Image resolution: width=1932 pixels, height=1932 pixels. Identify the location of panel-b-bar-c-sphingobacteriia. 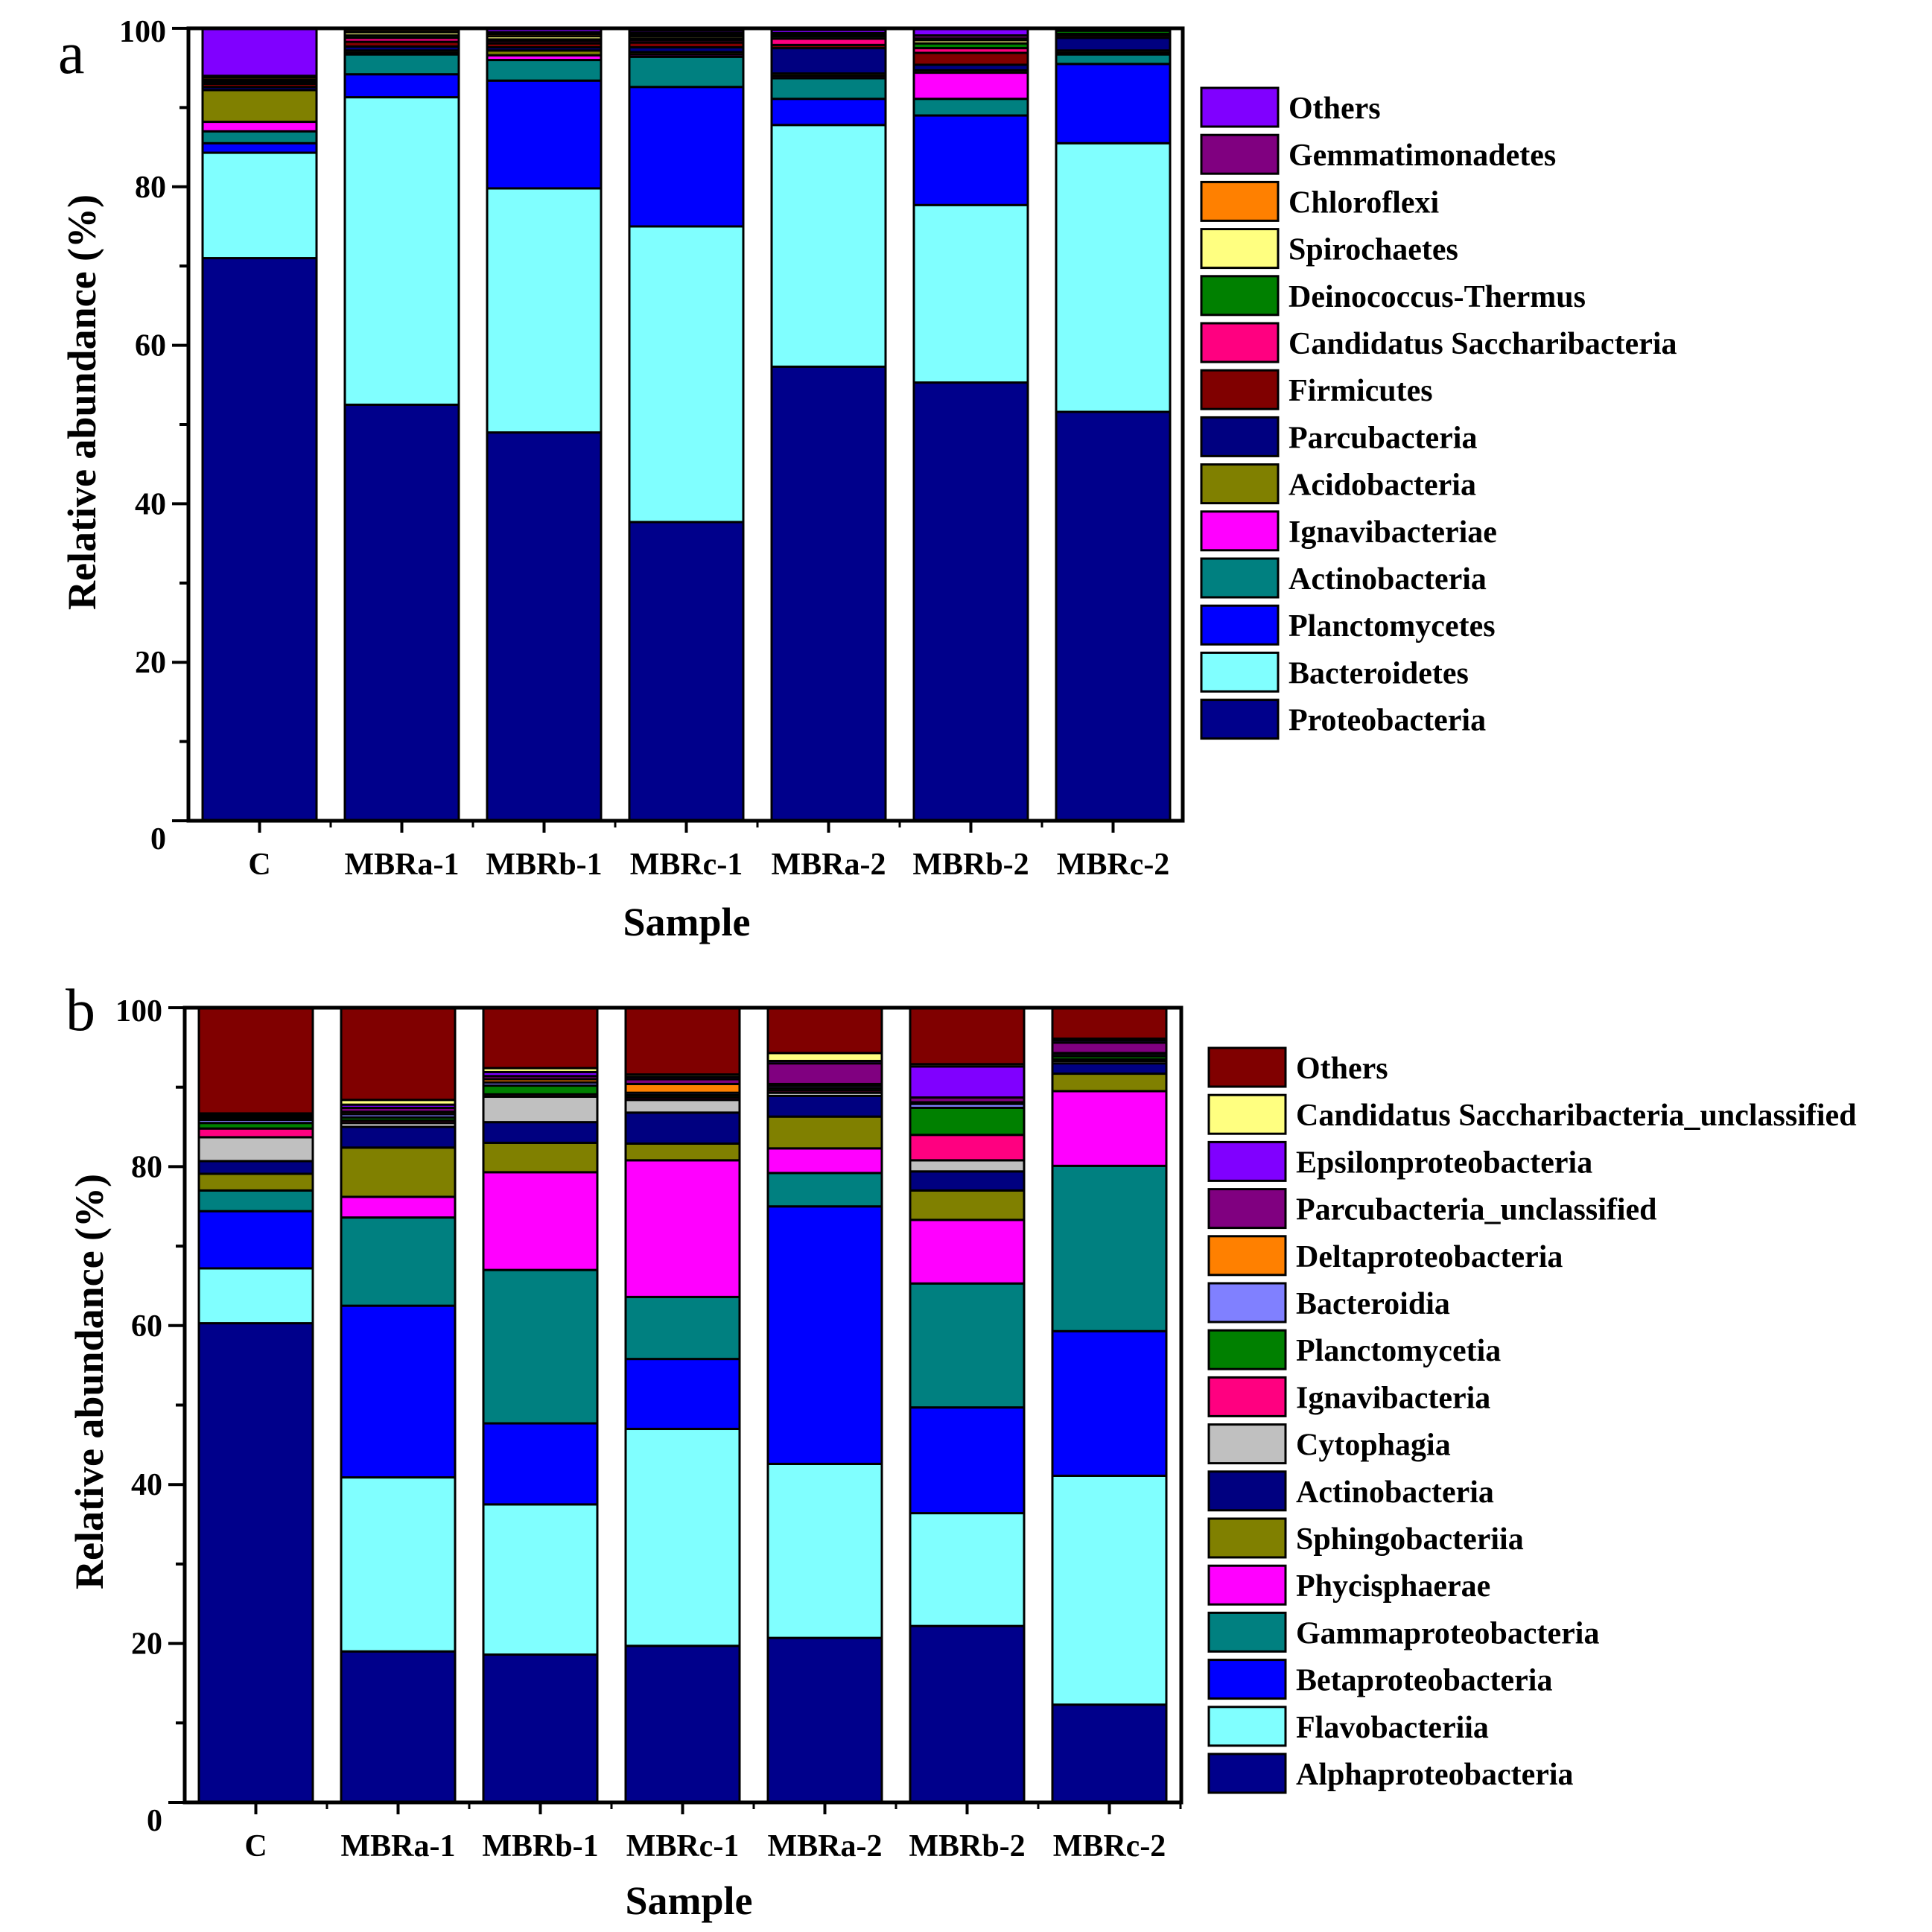
(256, 1182).